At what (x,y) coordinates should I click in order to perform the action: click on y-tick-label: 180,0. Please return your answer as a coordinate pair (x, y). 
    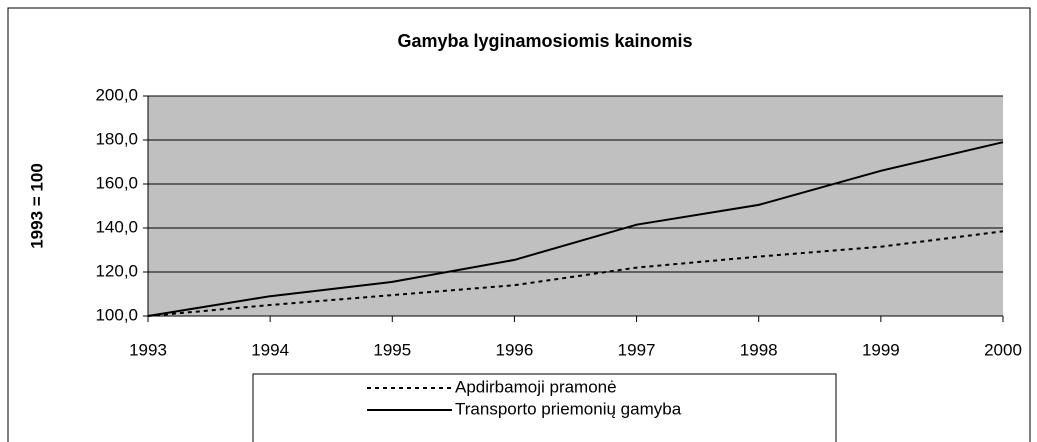
    Looking at the image, I should click on (116, 138).